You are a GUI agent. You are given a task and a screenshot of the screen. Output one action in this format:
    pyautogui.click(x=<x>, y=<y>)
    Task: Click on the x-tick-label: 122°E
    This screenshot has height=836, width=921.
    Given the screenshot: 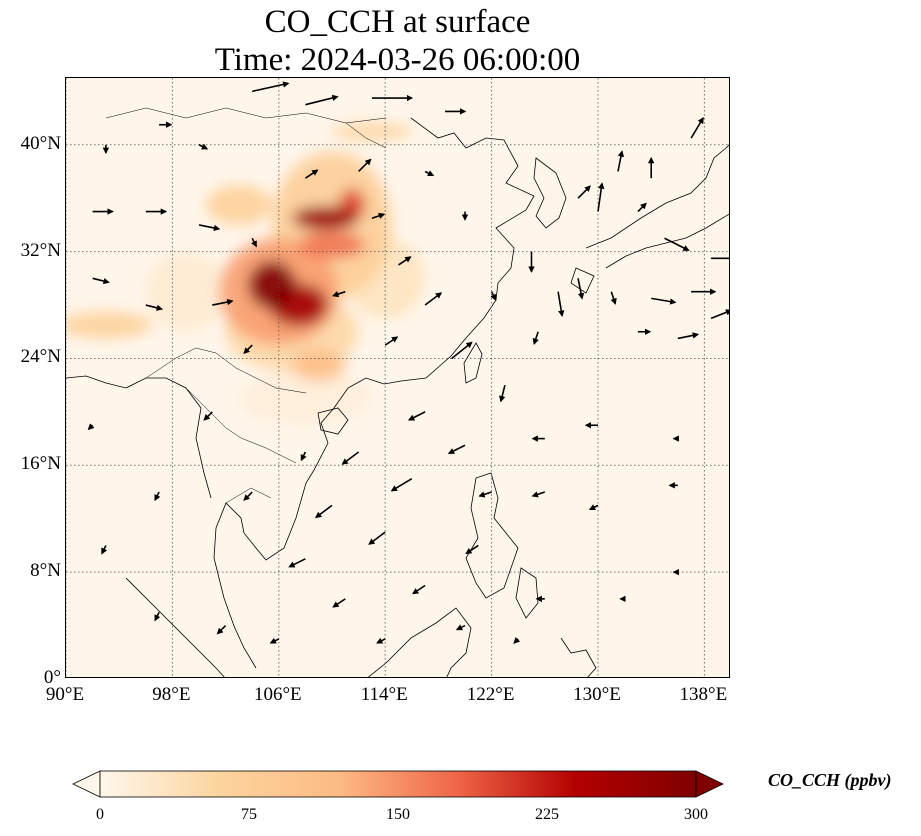 What is the action you would take?
    pyautogui.click(x=490, y=694)
    